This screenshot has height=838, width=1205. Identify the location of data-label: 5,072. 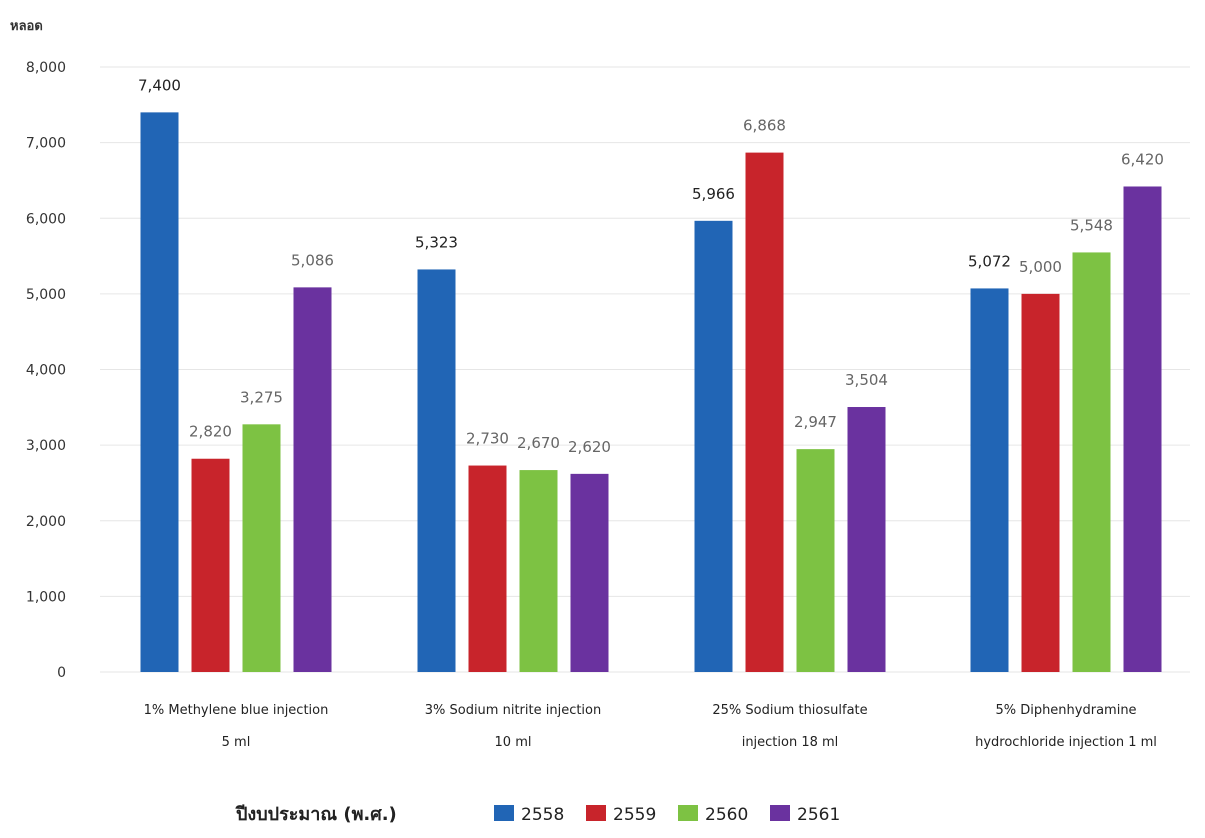
(989, 261).